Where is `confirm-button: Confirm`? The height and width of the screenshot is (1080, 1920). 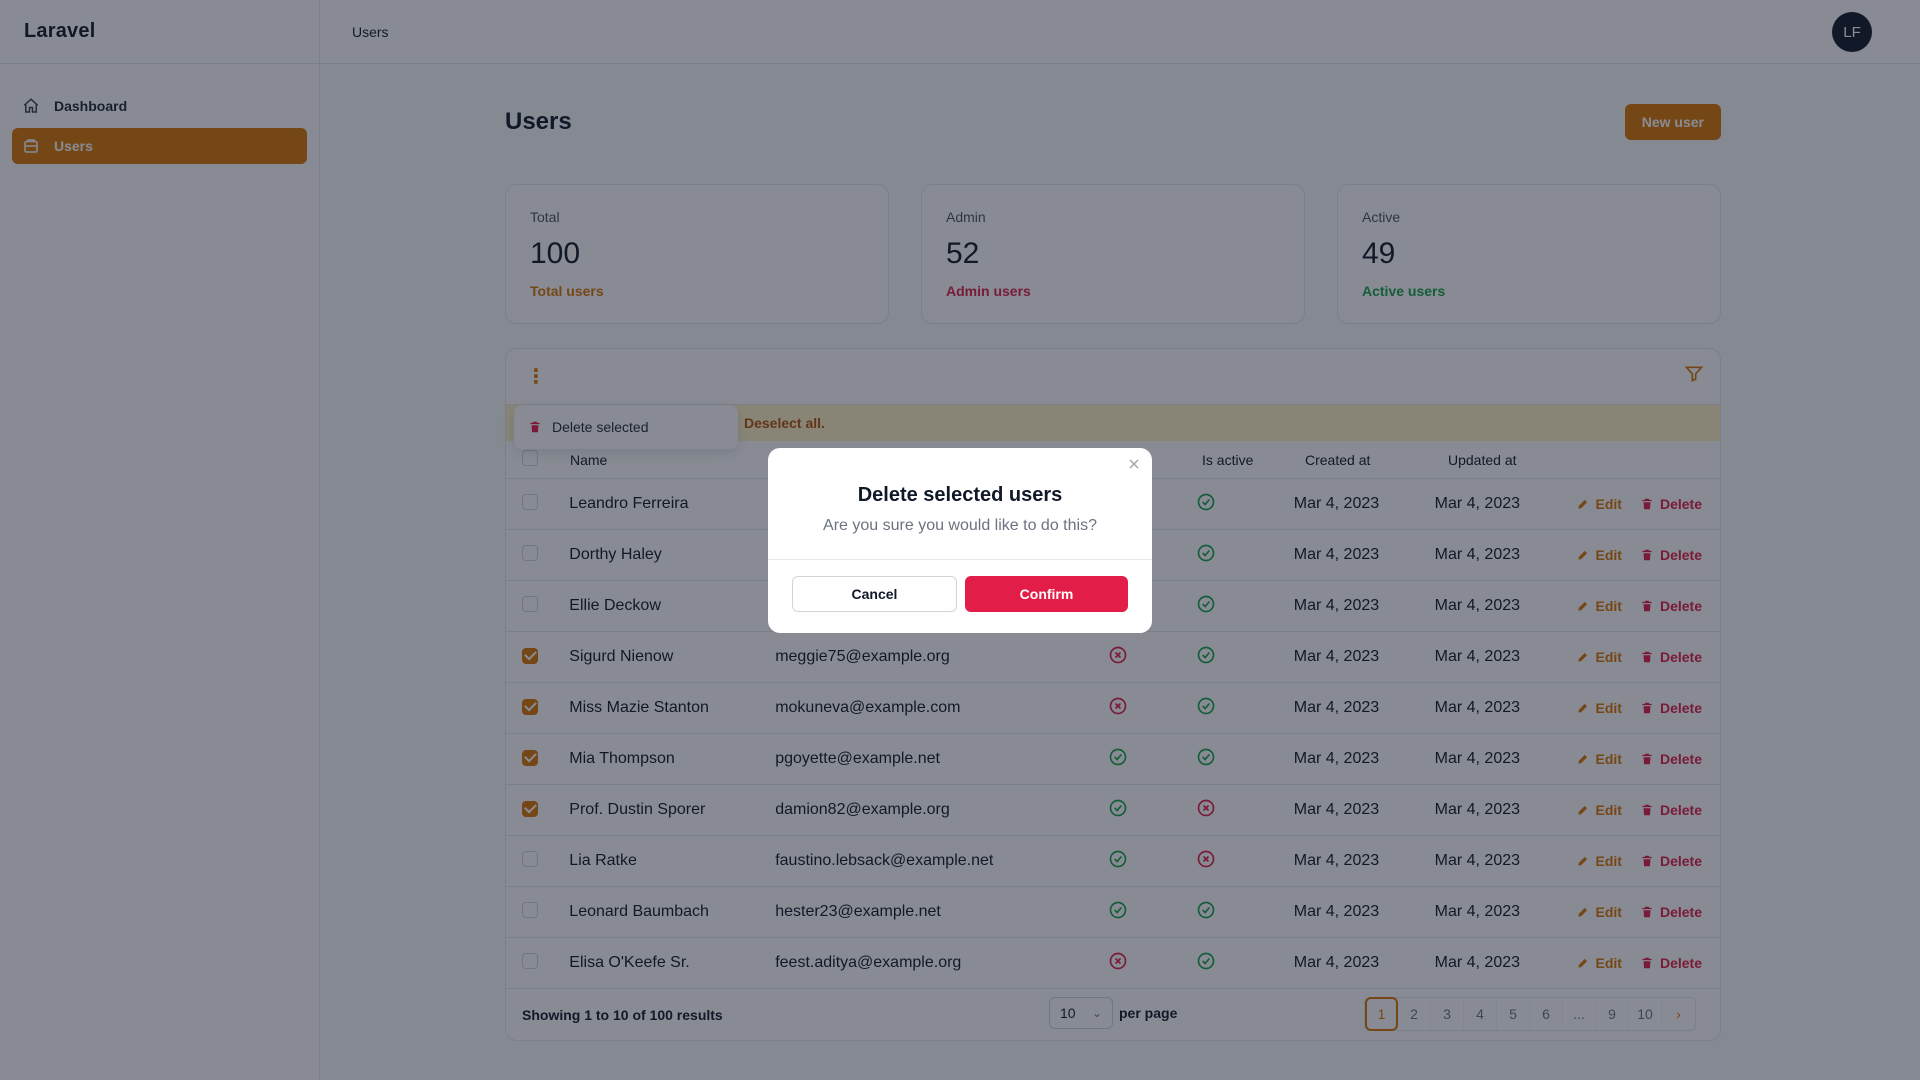 confirm-button: Confirm is located at coordinates (1046, 594).